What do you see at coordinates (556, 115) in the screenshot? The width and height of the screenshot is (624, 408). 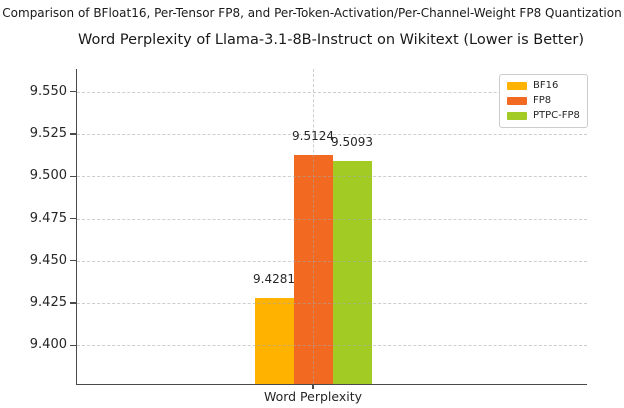 I see `legend-label-ptpc-fp8: PTPC-FP8` at bounding box center [556, 115].